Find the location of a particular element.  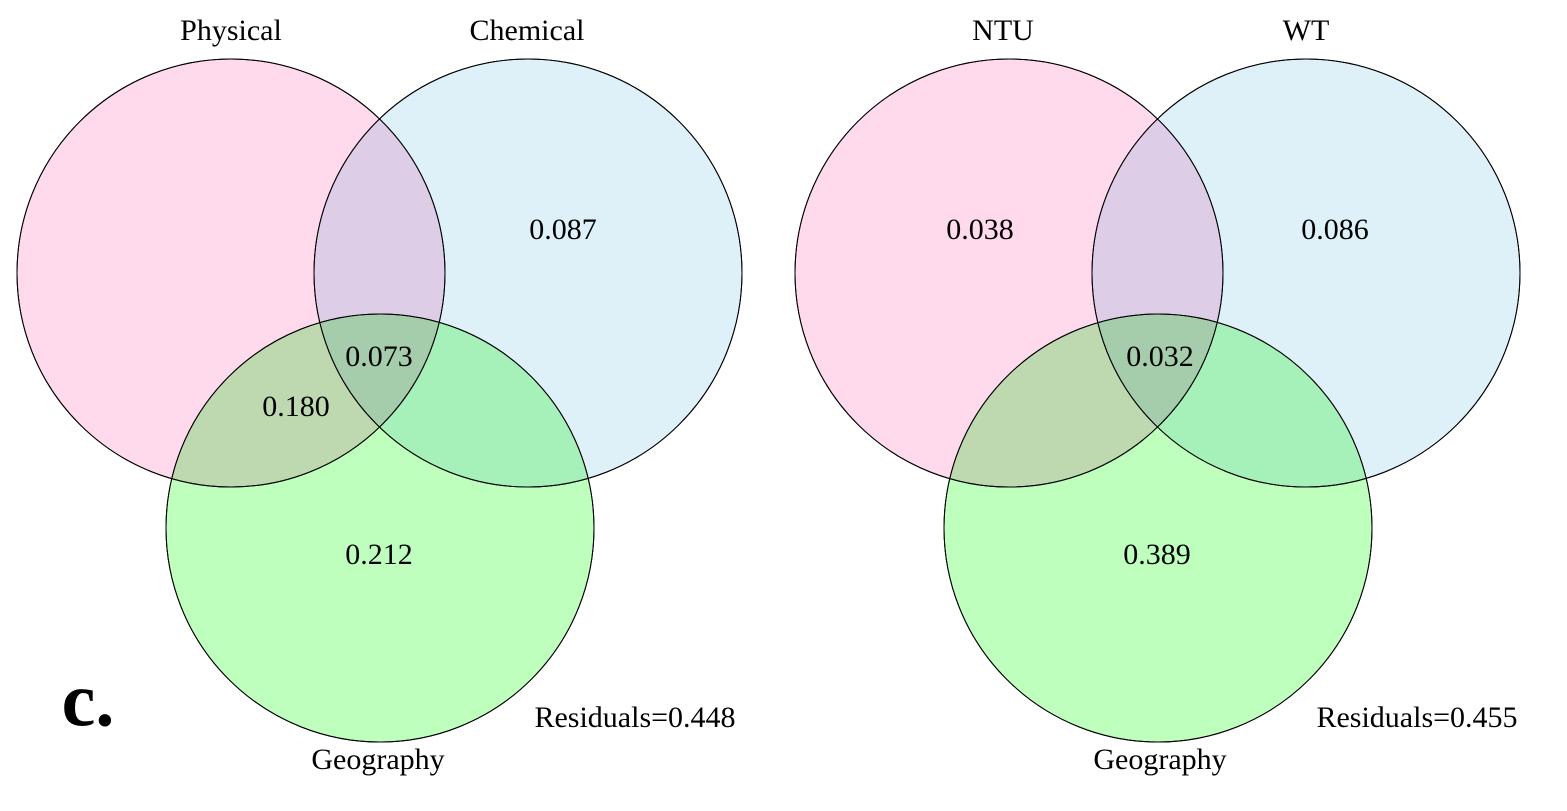

set-label: Chemical is located at coordinates (527, 30).